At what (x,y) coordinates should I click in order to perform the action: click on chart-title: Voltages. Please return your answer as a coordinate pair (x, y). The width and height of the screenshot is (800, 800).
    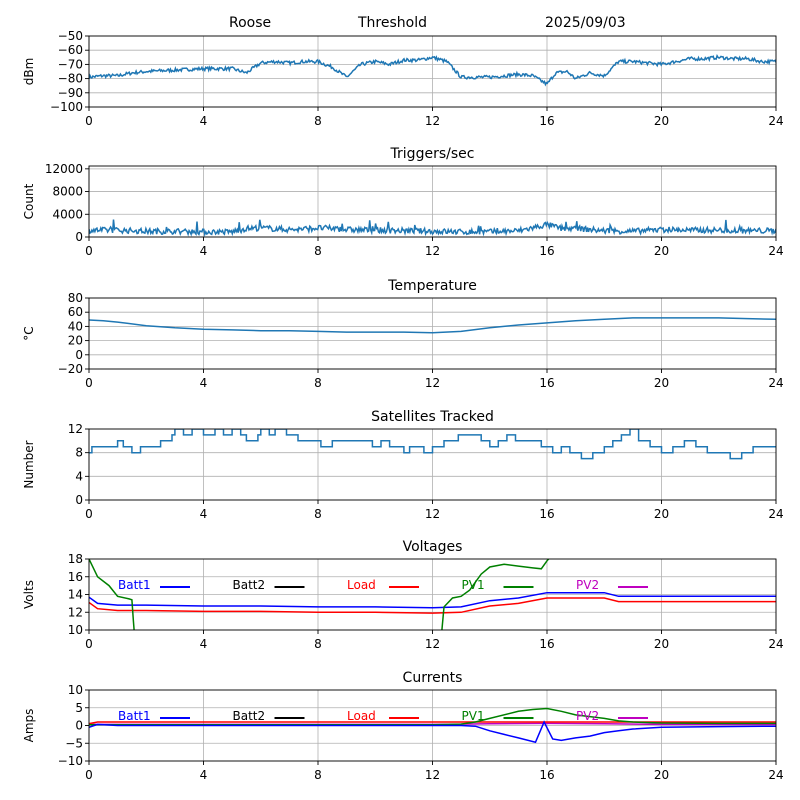
    Looking at the image, I should click on (433, 547).